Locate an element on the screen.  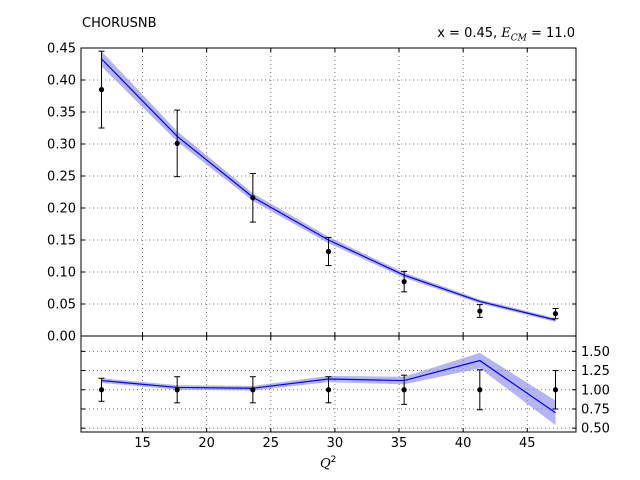
chart-title-left: CHORUSNB is located at coordinates (119, 23).